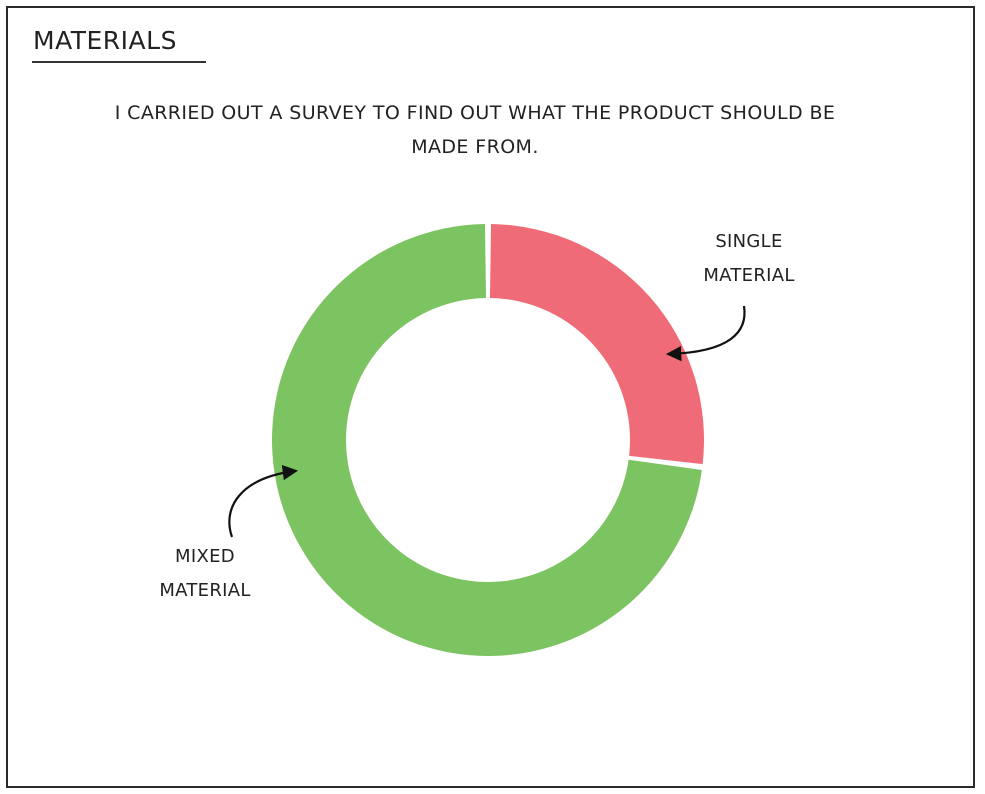 The image size is (985, 794). What do you see at coordinates (205, 574) in the screenshot?
I see `slice-label-mixed-material: MIXED MATERIAL` at bounding box center [205, 574].